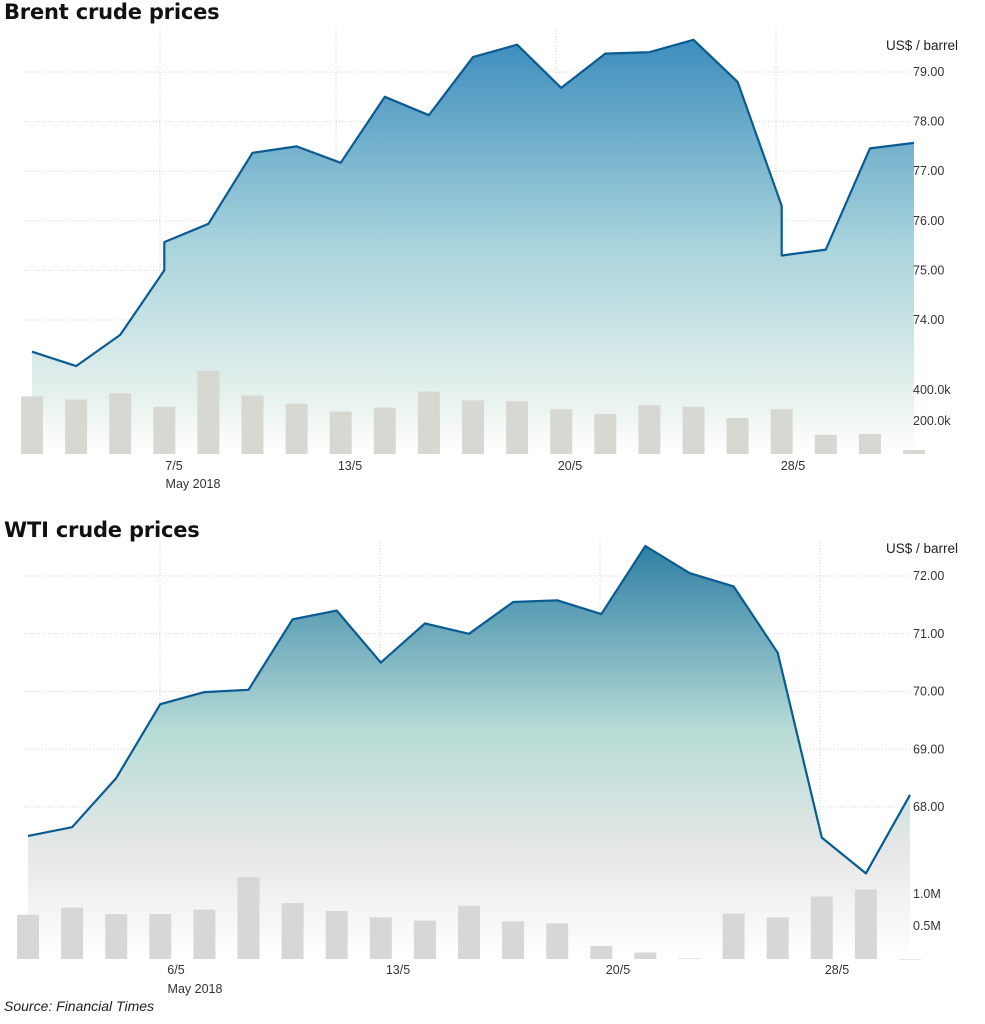  What do you see at coordinates (932, 421) in the screenshot?
I see `brent-volume-label: 200.0k` at bounding box center [932, 421].